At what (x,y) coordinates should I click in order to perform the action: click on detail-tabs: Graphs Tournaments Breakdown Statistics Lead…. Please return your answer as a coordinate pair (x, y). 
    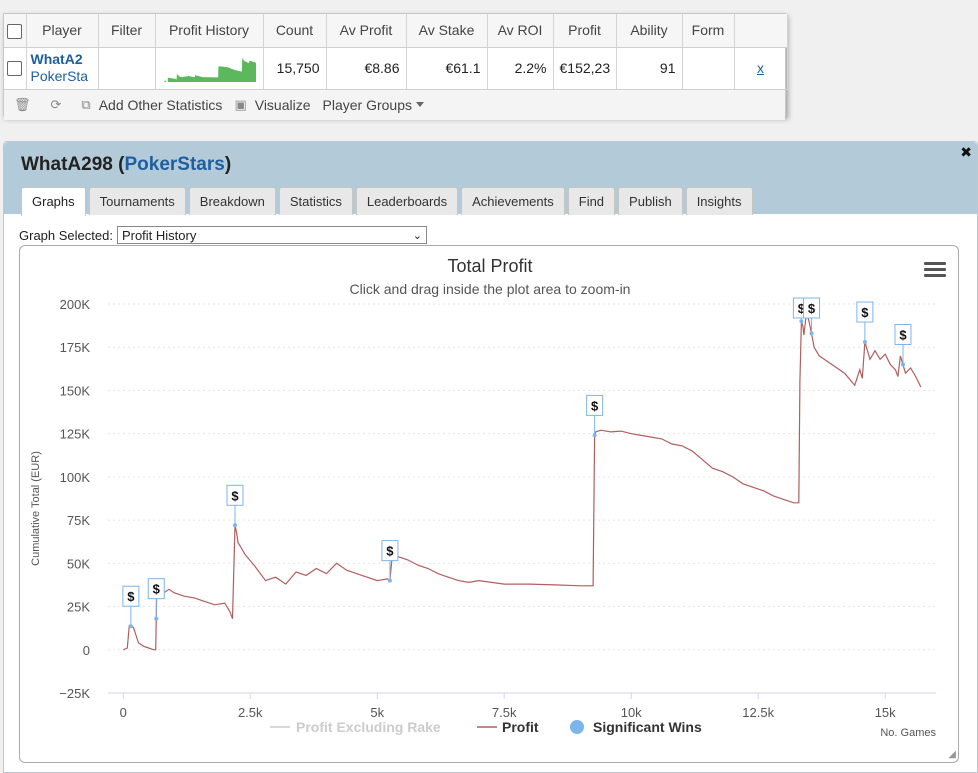
    Looking at the image, I should click on (388, 201).